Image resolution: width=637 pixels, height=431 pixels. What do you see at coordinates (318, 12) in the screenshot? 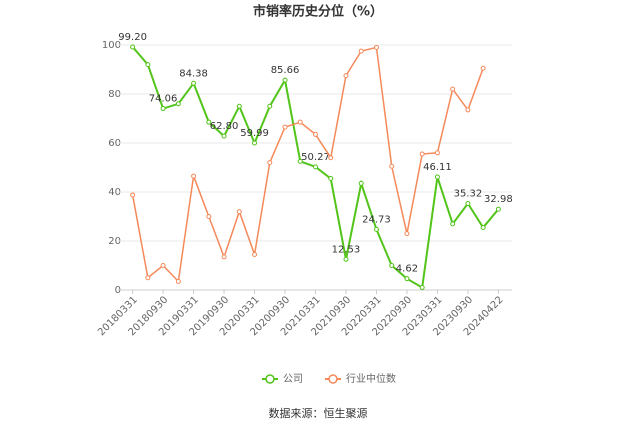
I see `chart-title: 市销率历史分位（%）` at bounding box center [318, 12].